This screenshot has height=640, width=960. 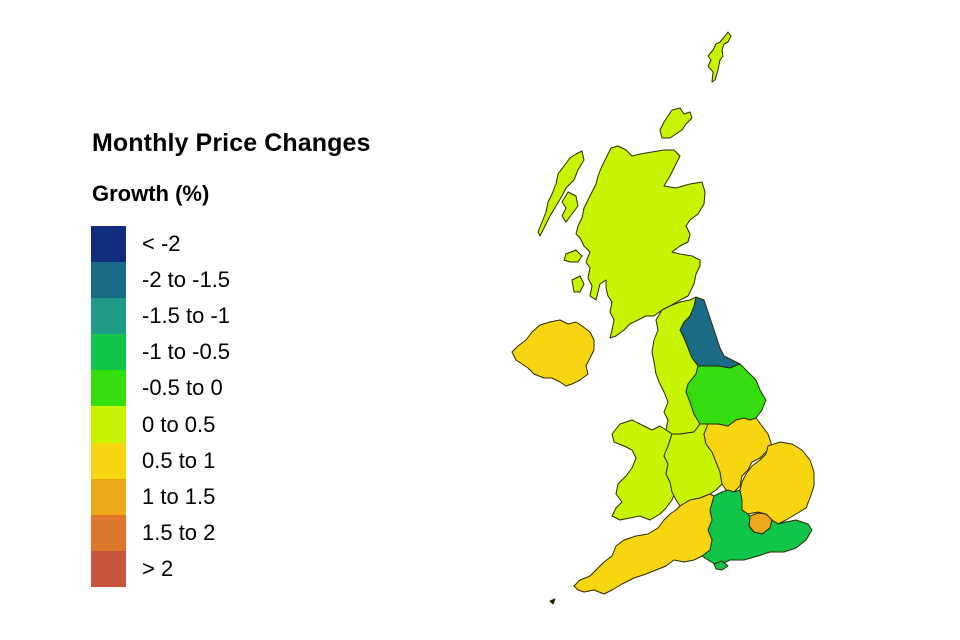 I want to click on region-east-midlands, so click(x=738, y=455).